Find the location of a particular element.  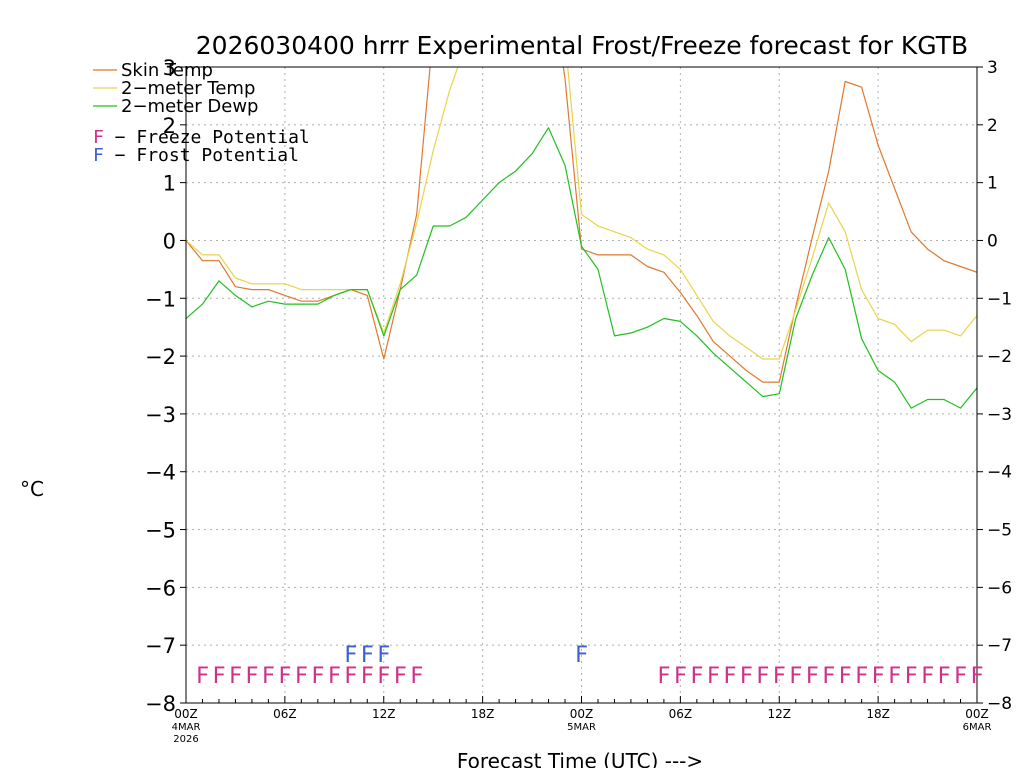

potential-flags: F F F F F F F F F F F F F F F F F F F F F F F F F F F F F F F F F FF F F F is located at coordinates (590, 666).